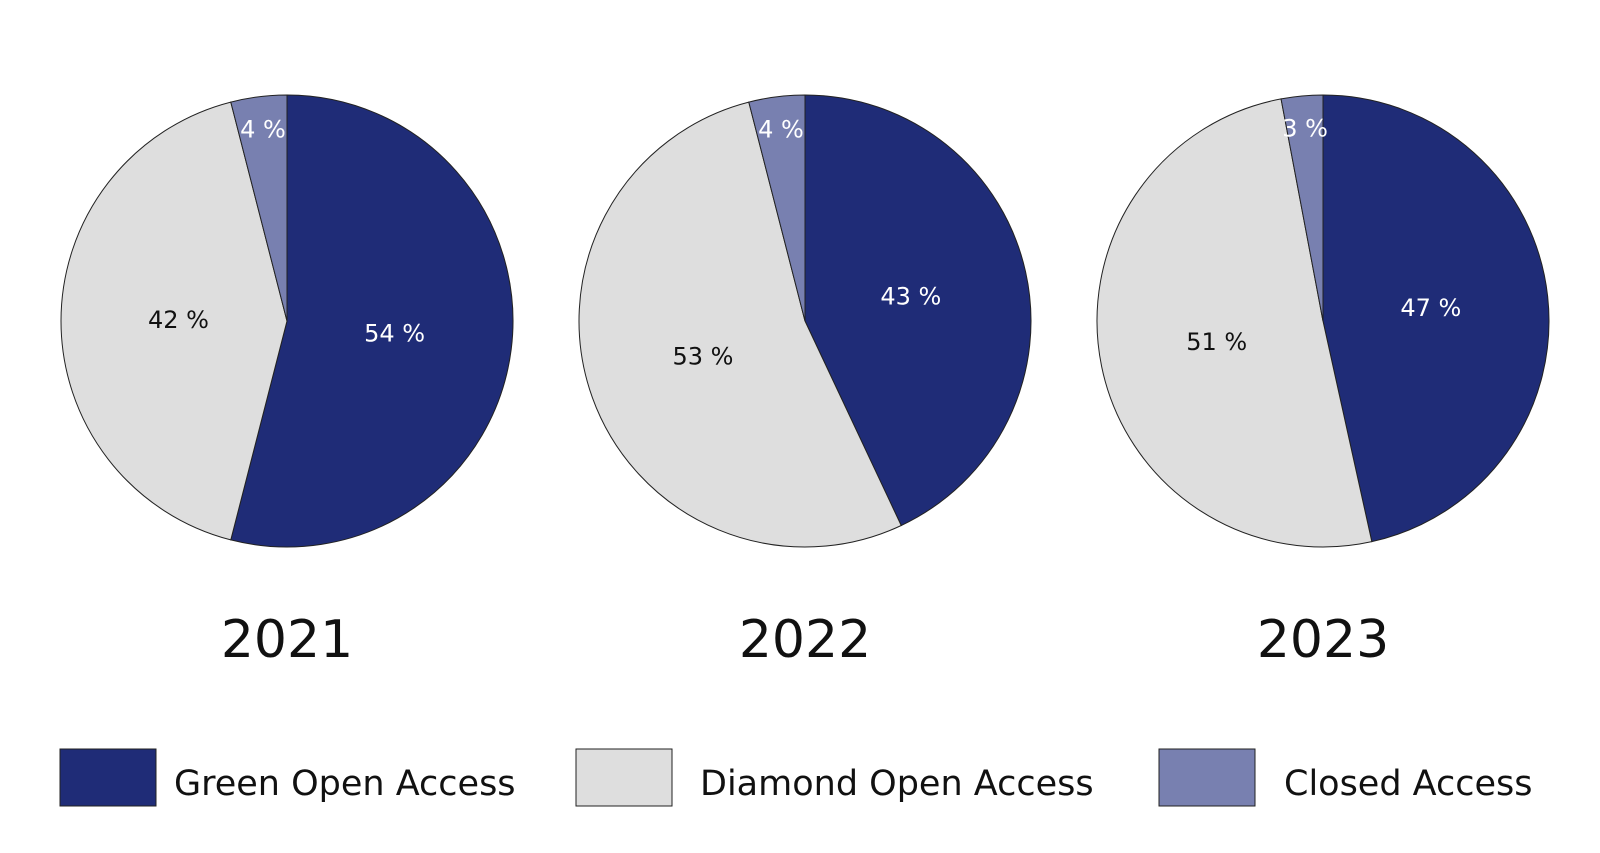  Describe the element at coordinates (702, 357) in the screenshot. I see `slice-label: 53 %` at that location.